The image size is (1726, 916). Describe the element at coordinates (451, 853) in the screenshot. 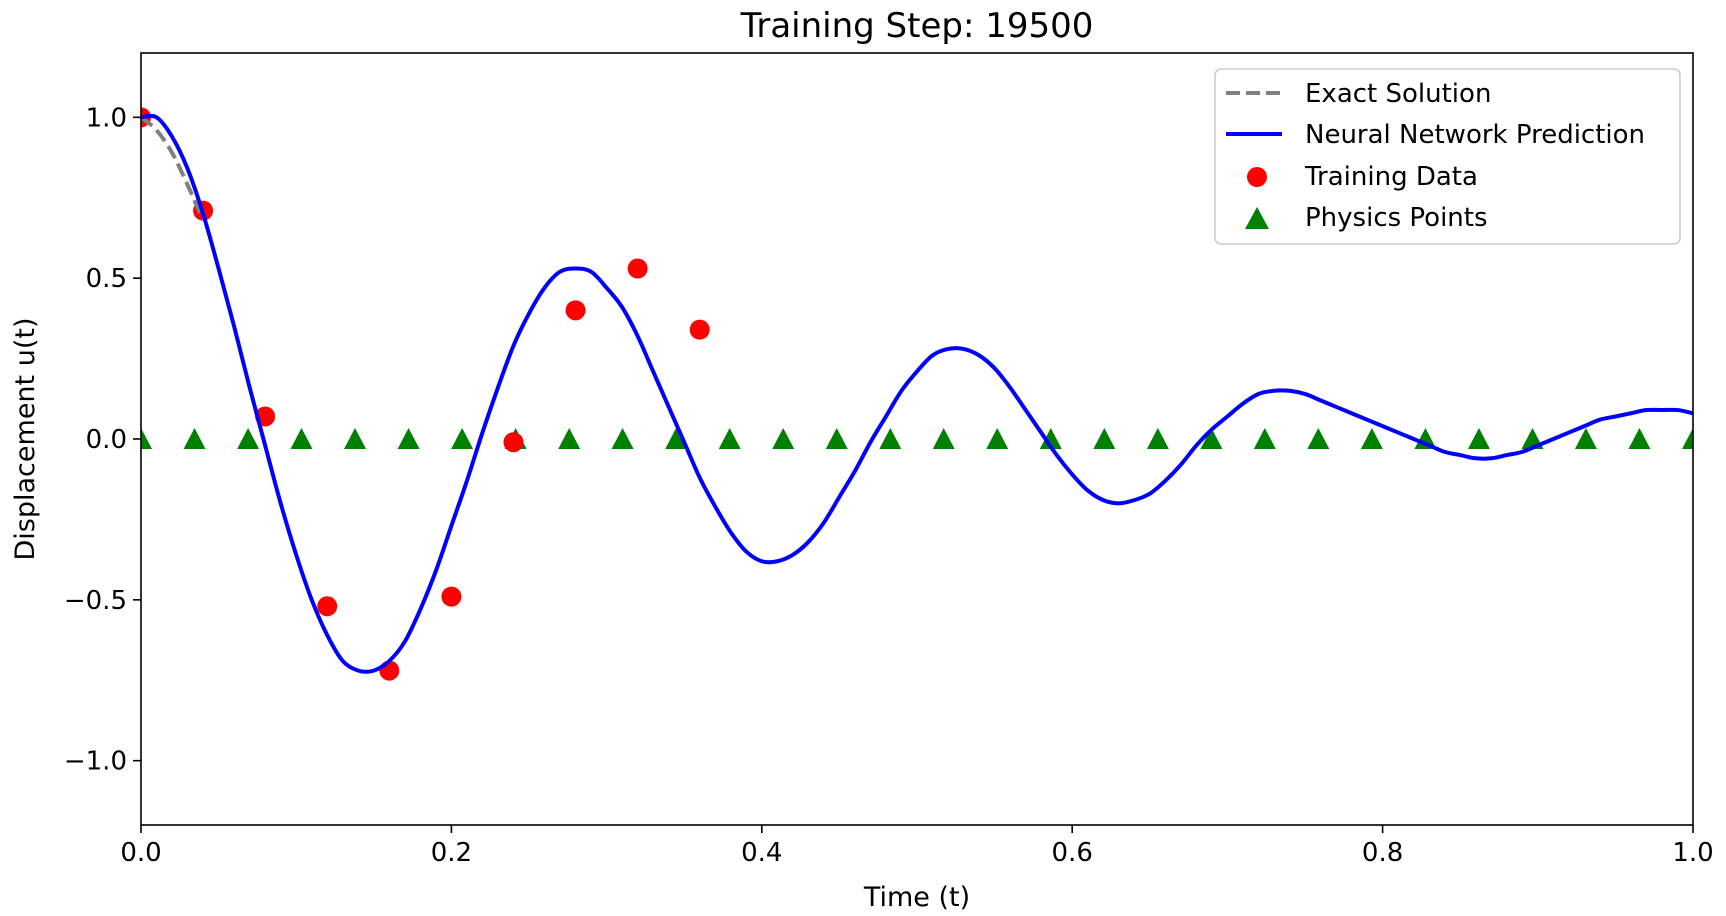

I see `x-tick-label: 0.2` at that location.